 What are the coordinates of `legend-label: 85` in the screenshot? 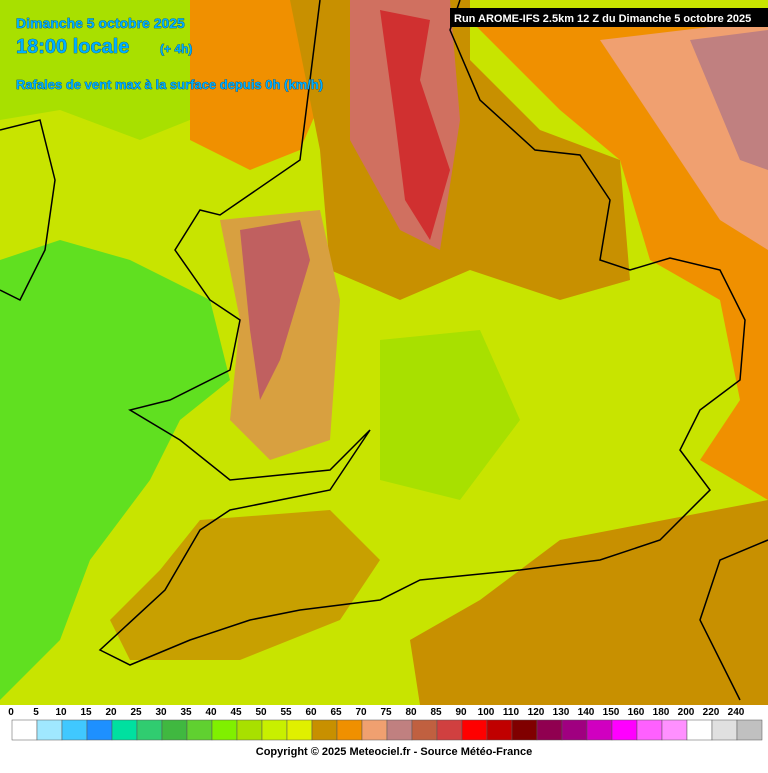 It's located at (436, 712).